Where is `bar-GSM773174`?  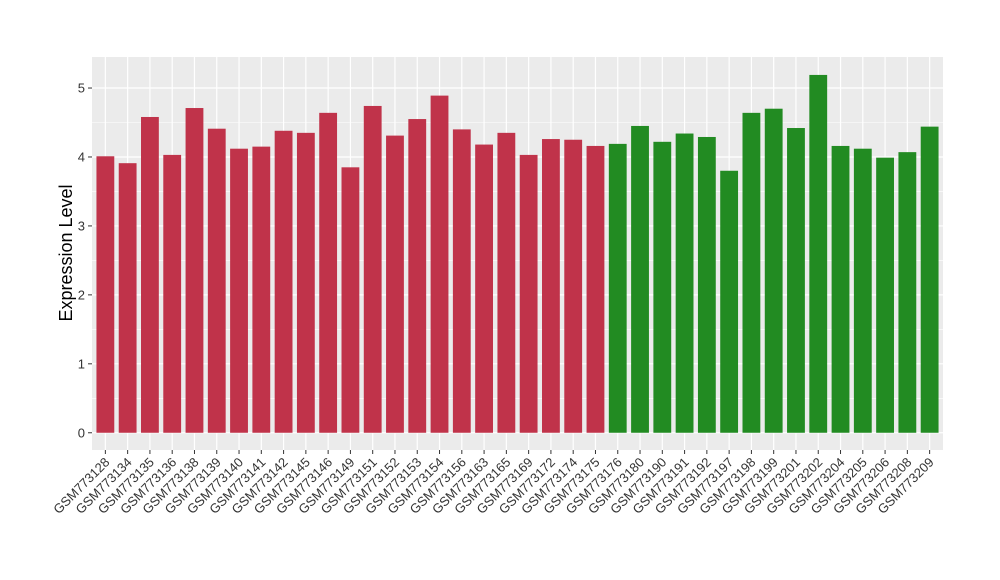
bar-GSM773174 is located at coordinates (573, 286).